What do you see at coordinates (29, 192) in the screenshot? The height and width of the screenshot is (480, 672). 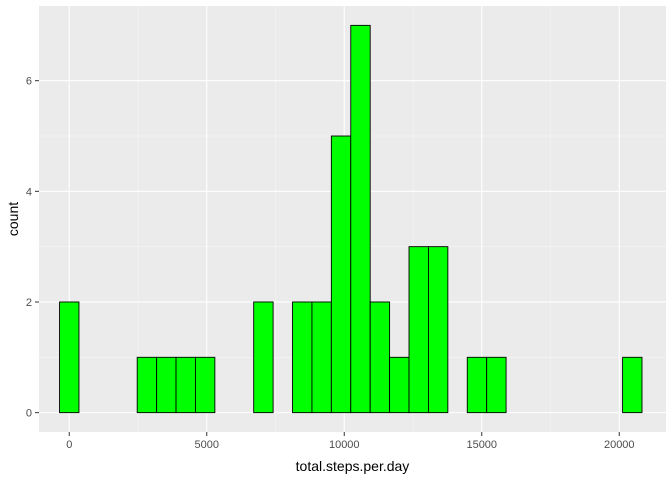 I see `y-tick-label: 4` at bounding box center [29, 192].